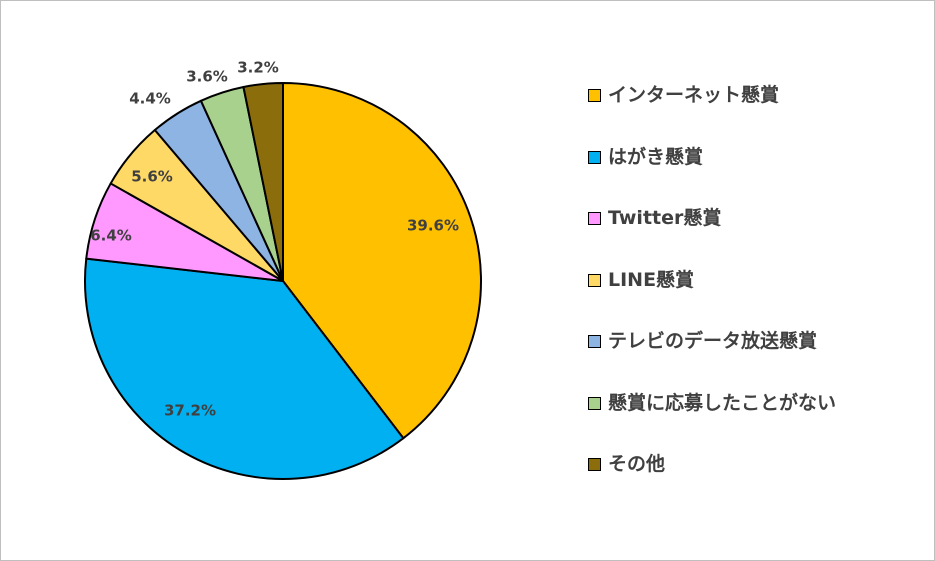 The width and height of the screenshot is (935, 561). What do you see at coordinates (656, 156) in the screenshot?
I see `legend-label: はがき懸賞` at bounding box center [656, 156].